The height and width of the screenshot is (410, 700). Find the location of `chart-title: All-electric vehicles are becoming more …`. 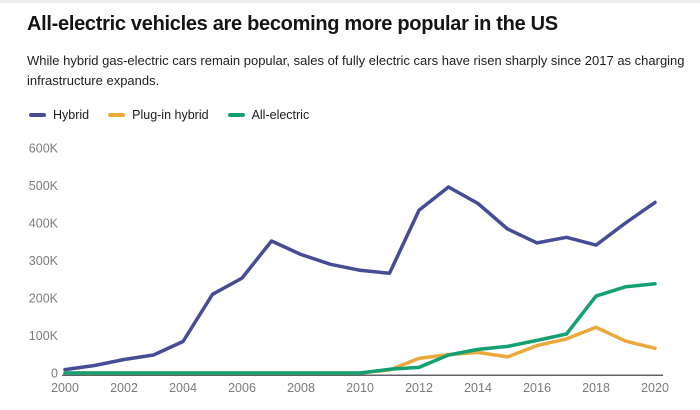

chart-title: All-electric vehicles are becoming more … is located at coordinates (292, 24).